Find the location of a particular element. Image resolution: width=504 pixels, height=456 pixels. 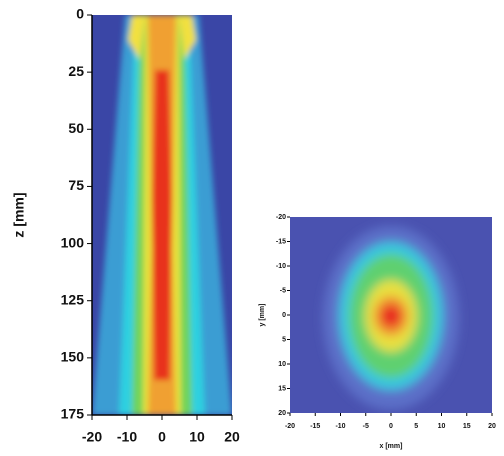

y-axis-label: z [mm] is located at coordinates (19, 214).